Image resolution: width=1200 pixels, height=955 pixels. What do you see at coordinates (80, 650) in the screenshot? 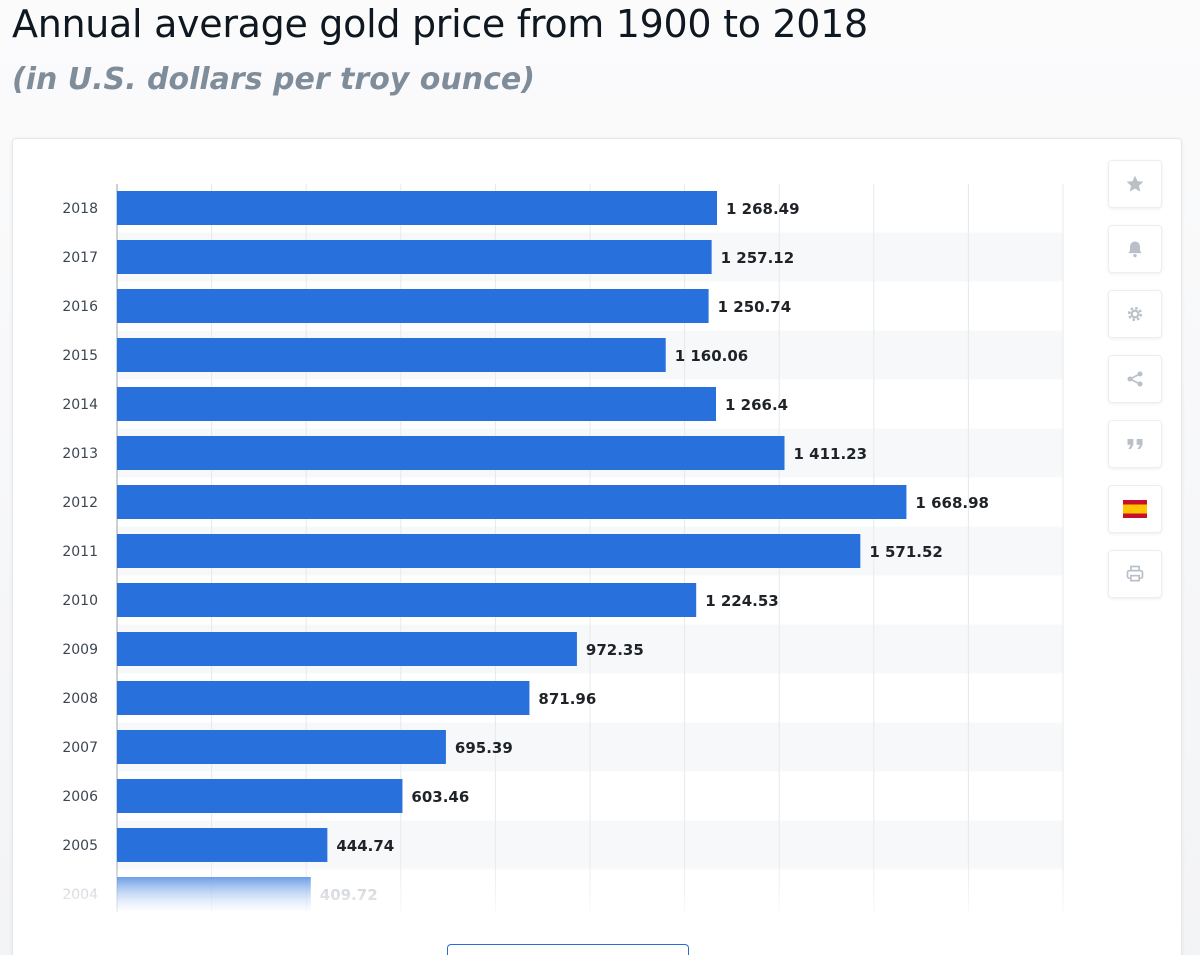
I see `tick-label-2009: 2009` at bounding box center [80, 650].